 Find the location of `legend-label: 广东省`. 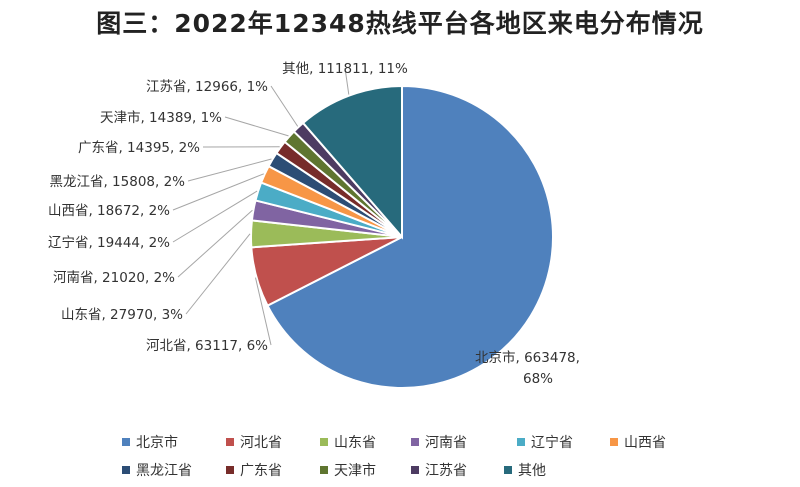

legend-label: 广东省 is located at coordinates (261, 471).